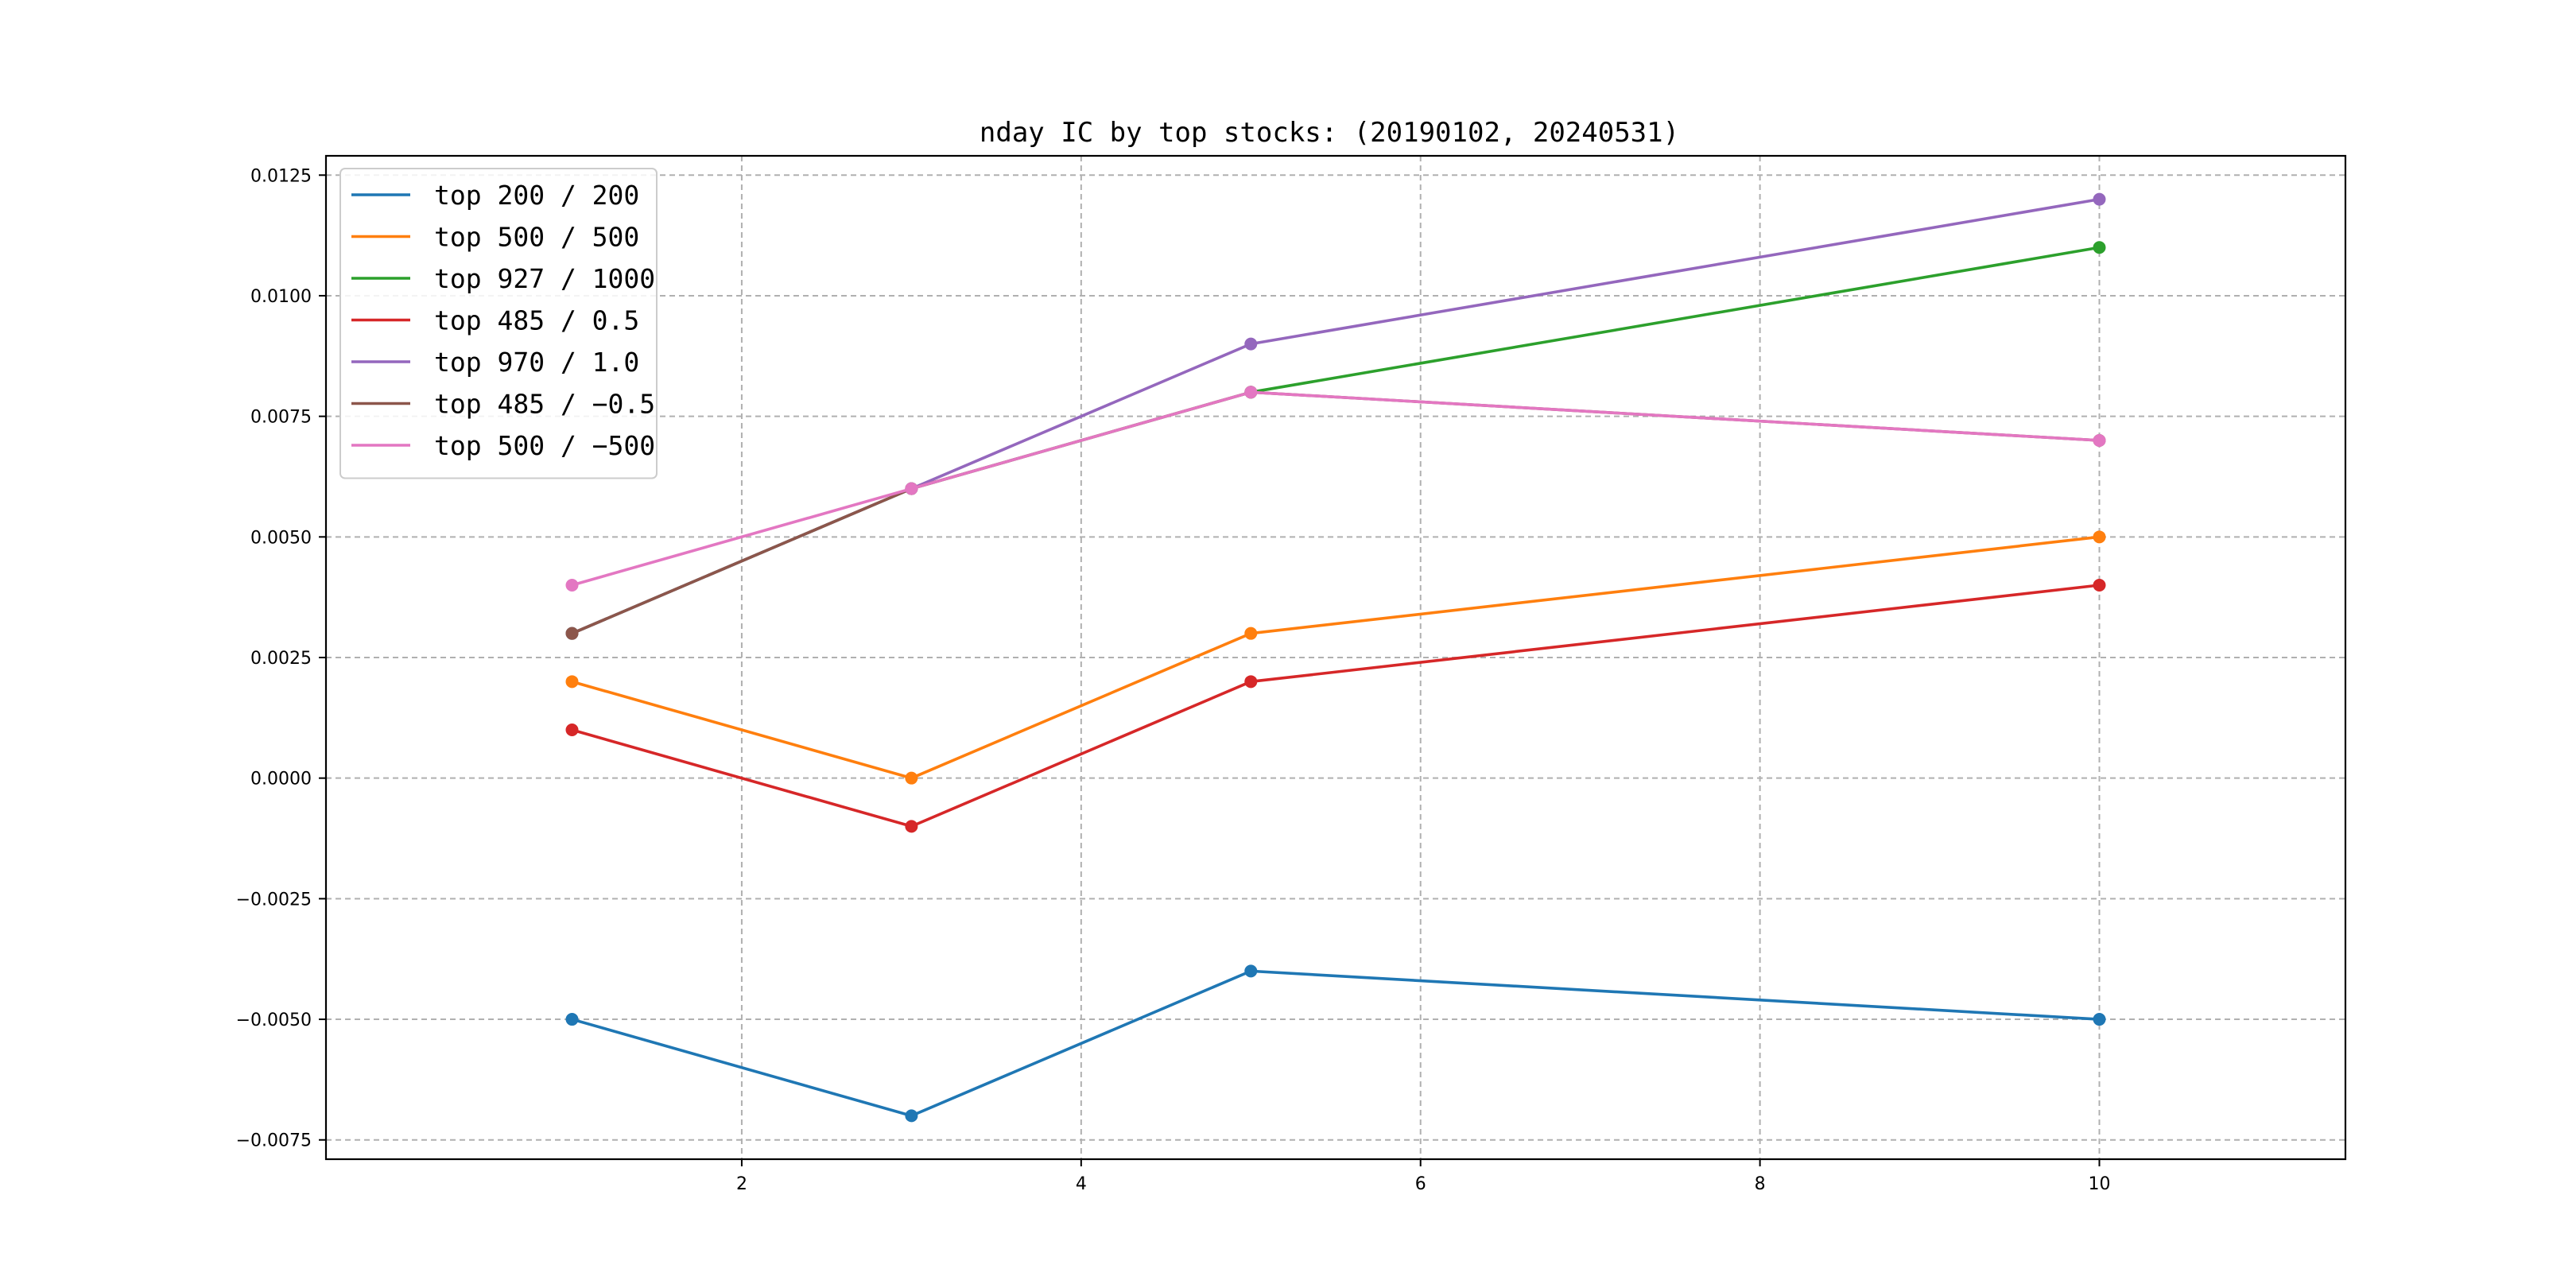 The image size is (2576, 1288). What do you see at coordinates (281, 176) in the screenshot?
I see `y-tick-label: 0.0125` at bounding box center [281, 176].